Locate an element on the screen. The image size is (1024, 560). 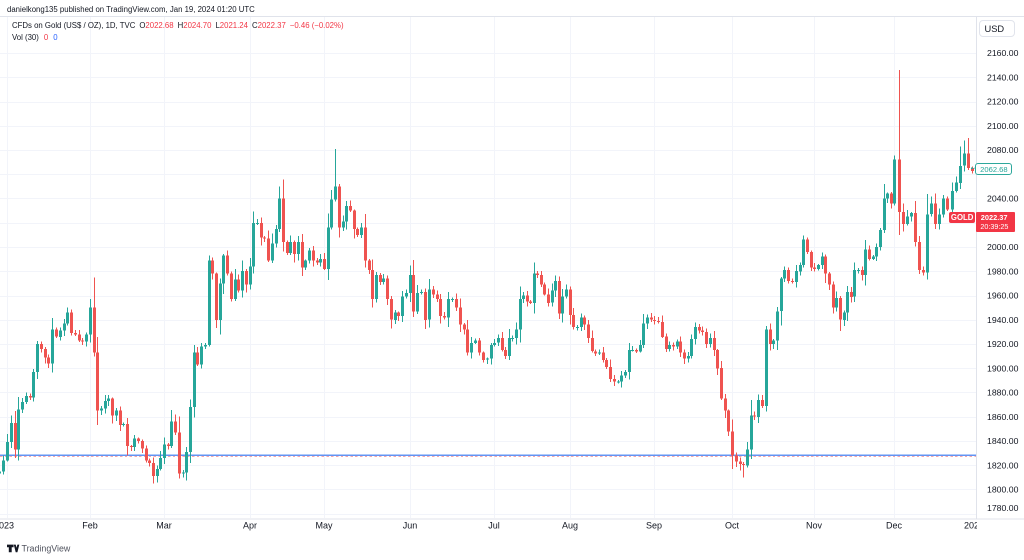
svg-text: 2040.00 is located at coordinates (1003, 199).